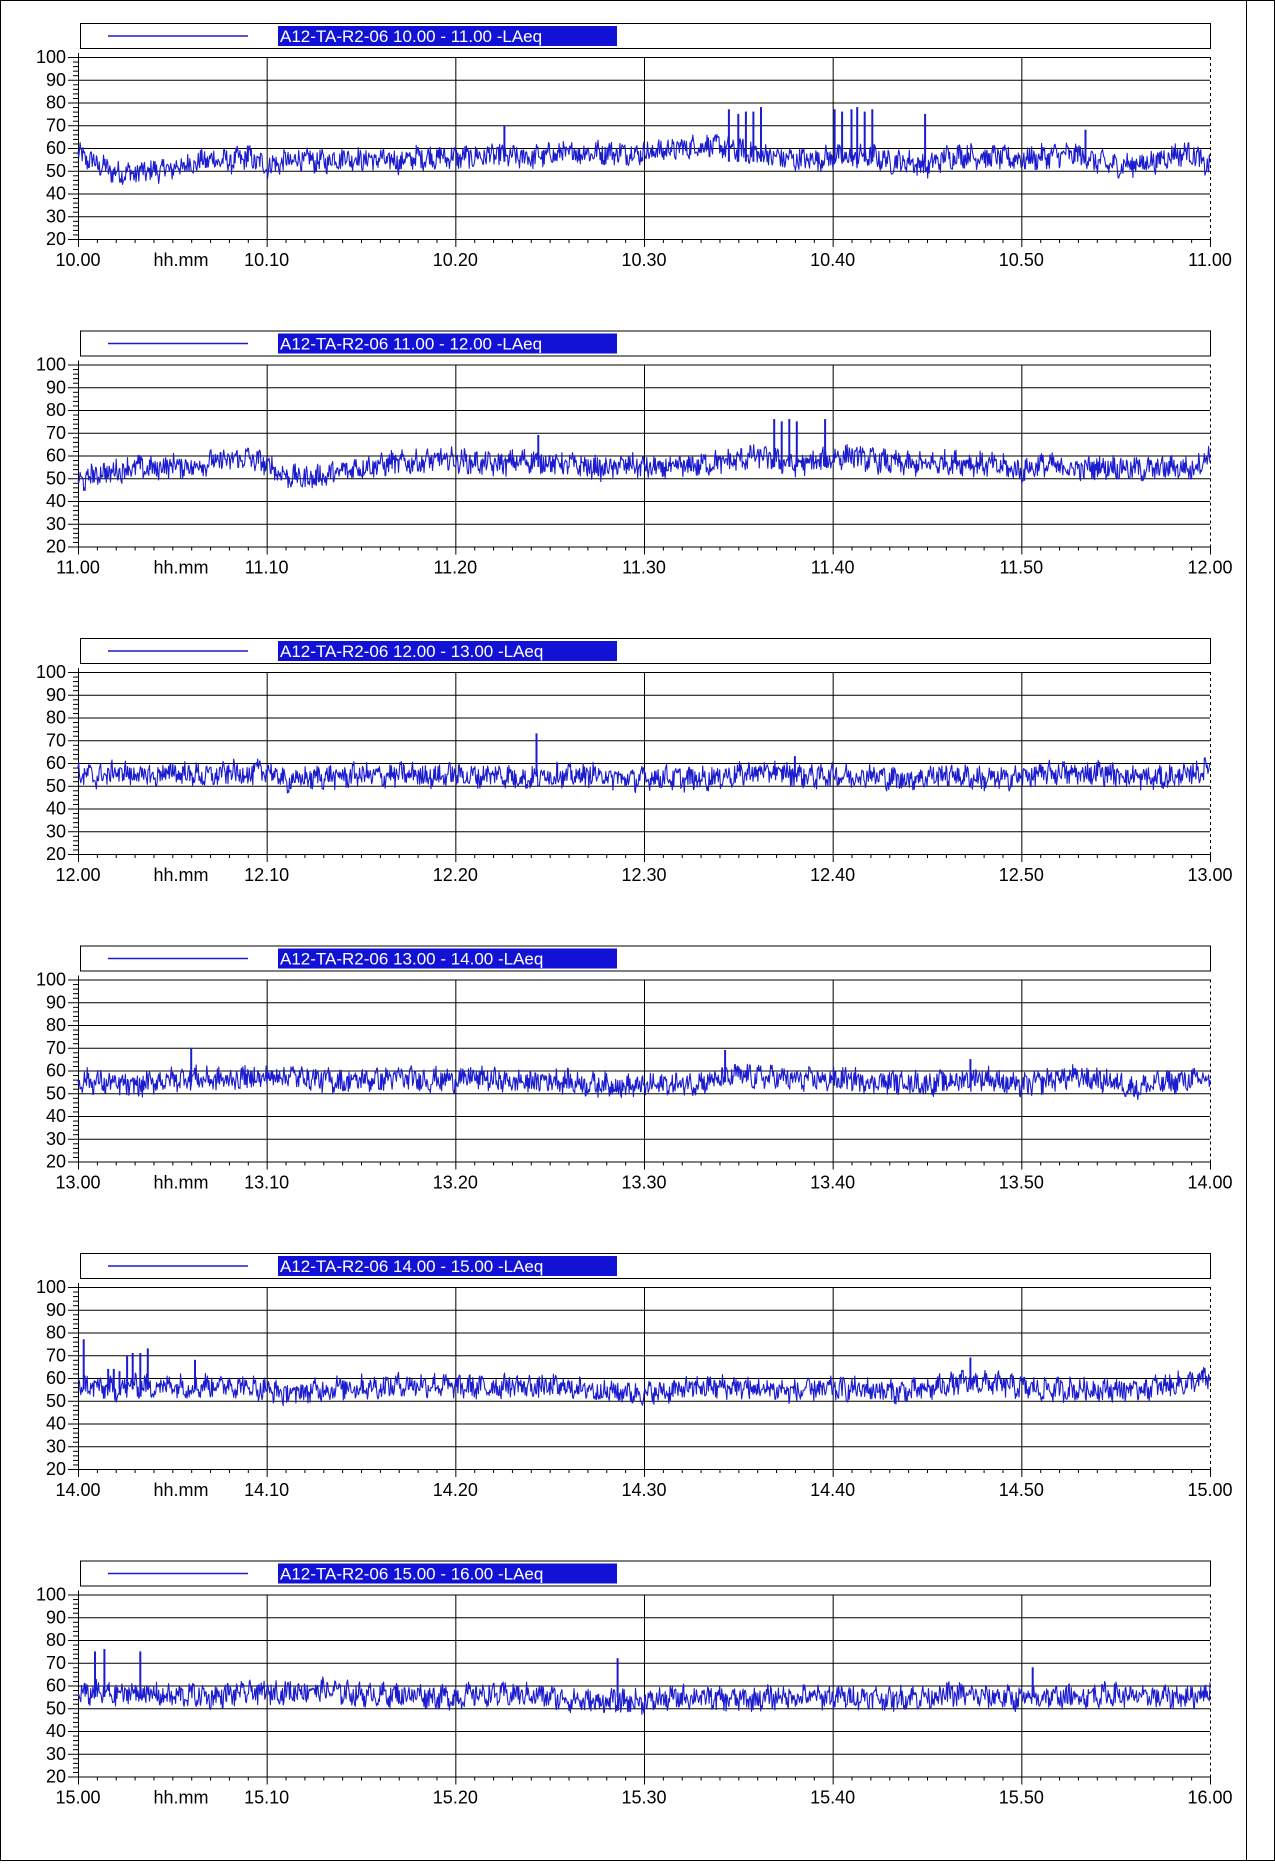  I want to click on legend: A12-TA-R2-06 13.00 - 14.00 -LAeq, so click(645, 958).